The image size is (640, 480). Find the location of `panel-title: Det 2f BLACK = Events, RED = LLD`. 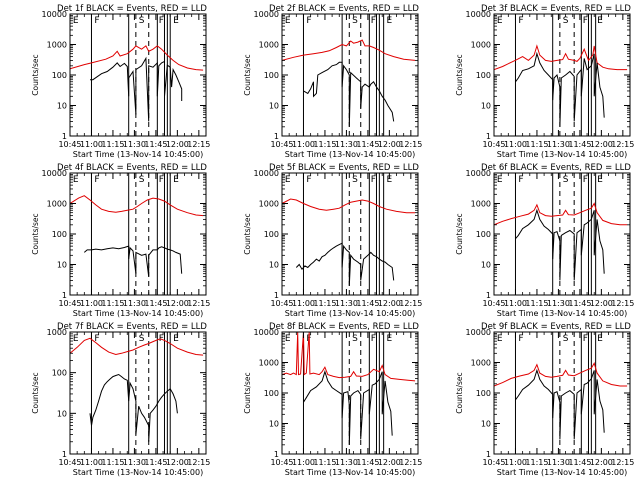

panel-title: Det 2f BLACK = Events, RED = LLD is located at coordinates (344, 9).